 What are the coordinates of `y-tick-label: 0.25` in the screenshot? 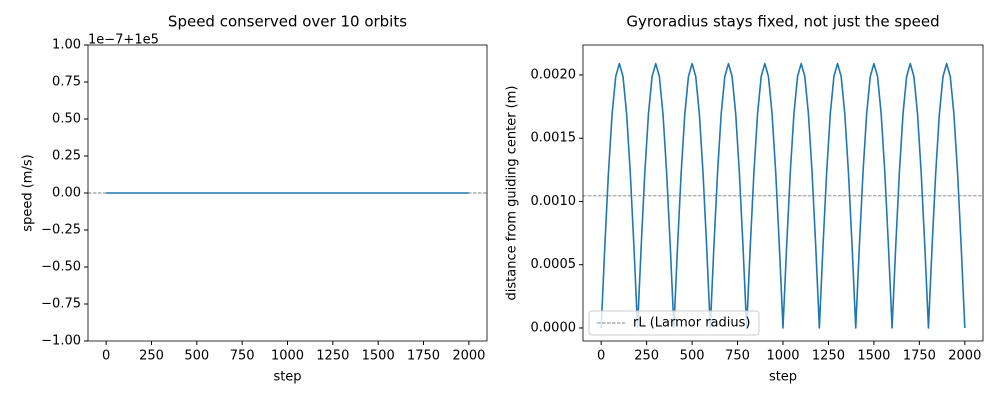 It's located at (66, 156).